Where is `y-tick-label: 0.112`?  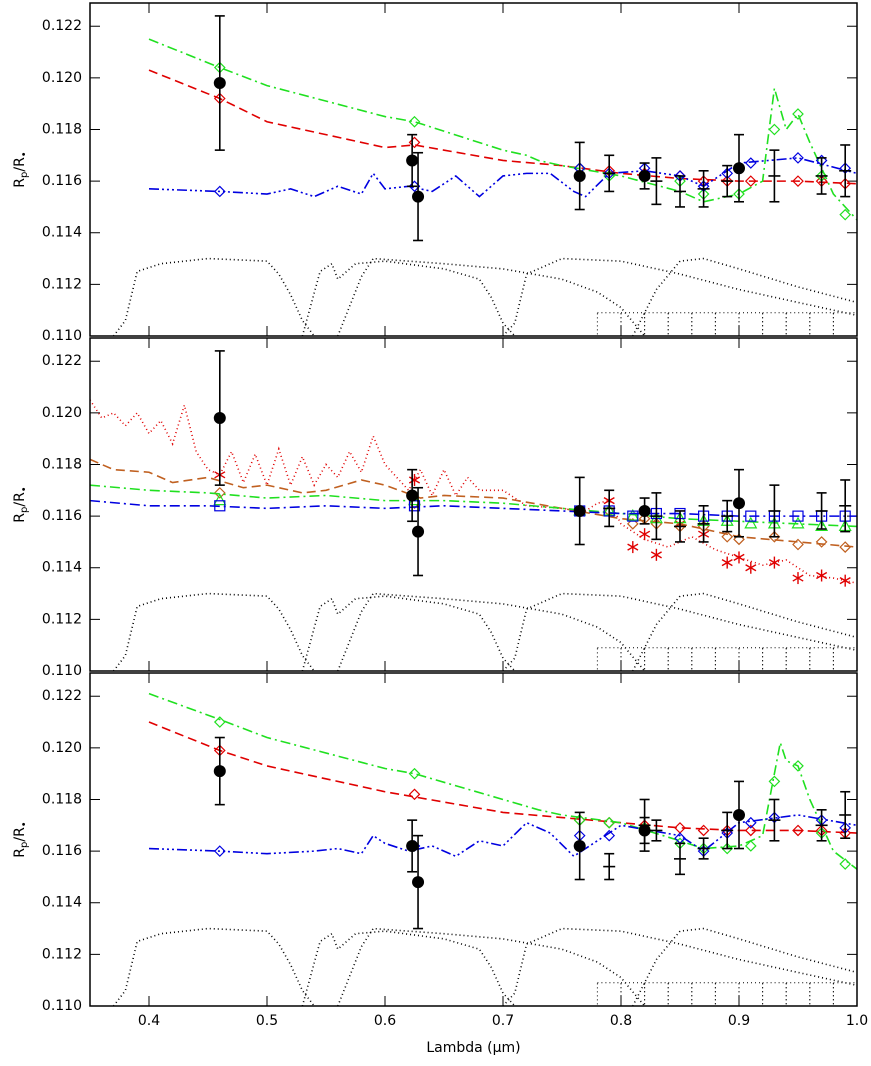 y-tick-label: 0.112 is located at coordinates (62, 619).